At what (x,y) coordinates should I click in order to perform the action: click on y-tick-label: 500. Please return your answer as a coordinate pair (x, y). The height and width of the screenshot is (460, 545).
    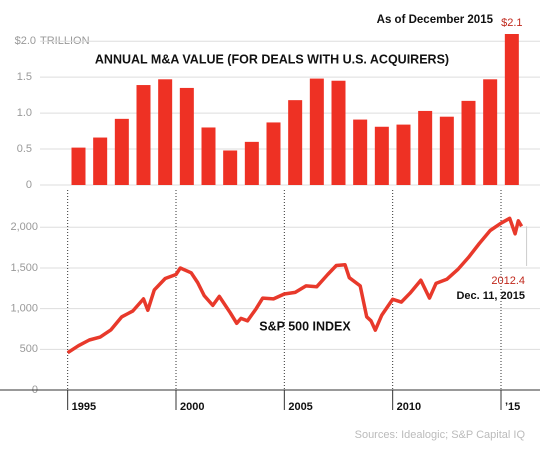
    Looking at the image, I should click on (29, 349).